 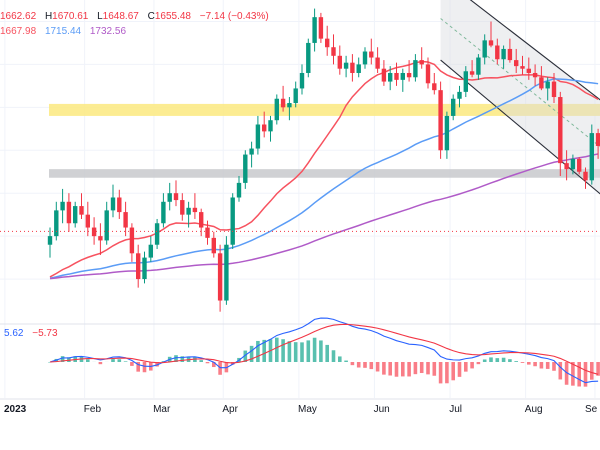 What do you see at coordinates (382, 409) in the screenshot?
I see `x-tick-label: Jun` at bounding box center [382, 409].